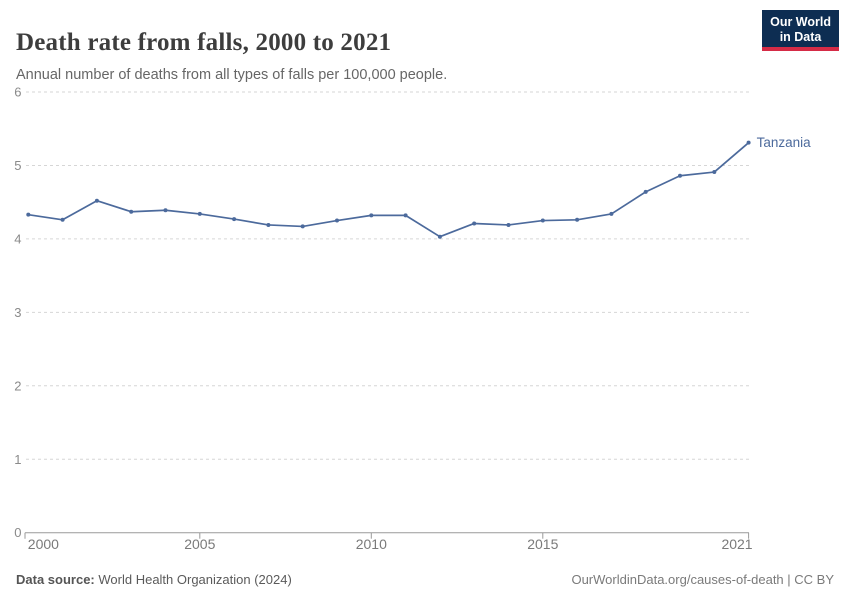 This screenshot has height=600, width=850. Describe the element at coordinates (204, 42) in the screenshot. I see `chart-title: Death rate from falls, 2000 to 2021` at that location.